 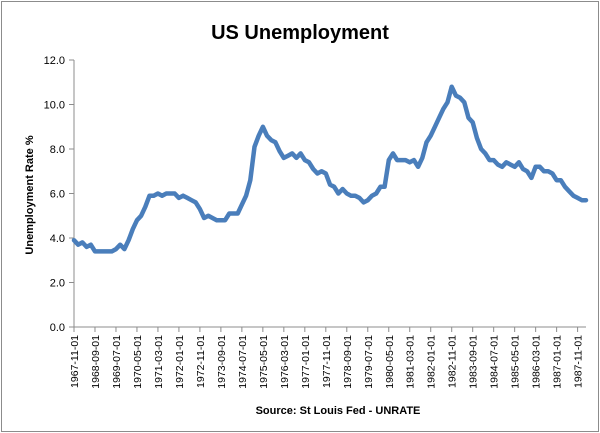 What do you see at coordinates (300, 33) in the screenshot?
I see `chart-title: US Unemployment` at bounding box center [300, 33].